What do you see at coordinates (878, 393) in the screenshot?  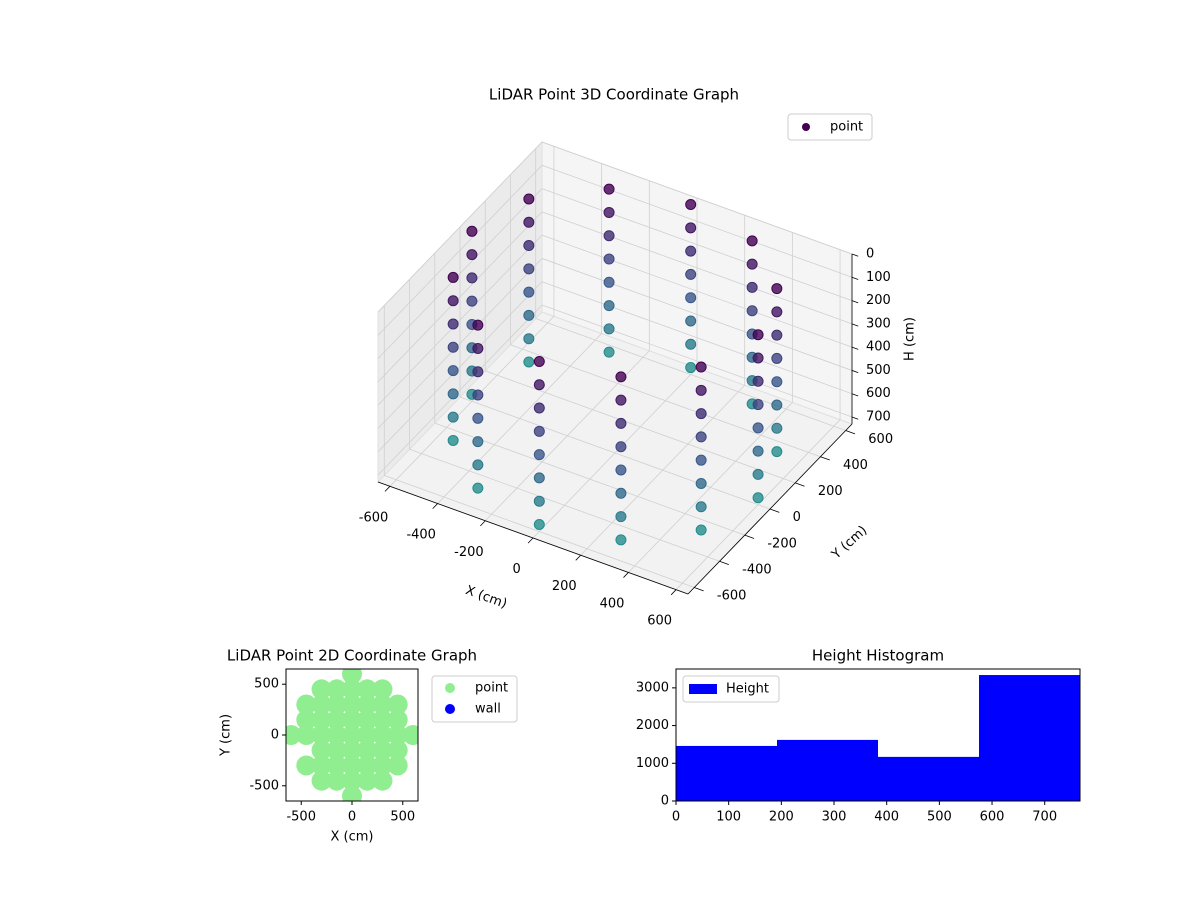 I see `z-tick-label: 600` at bounding box center [878, 393].